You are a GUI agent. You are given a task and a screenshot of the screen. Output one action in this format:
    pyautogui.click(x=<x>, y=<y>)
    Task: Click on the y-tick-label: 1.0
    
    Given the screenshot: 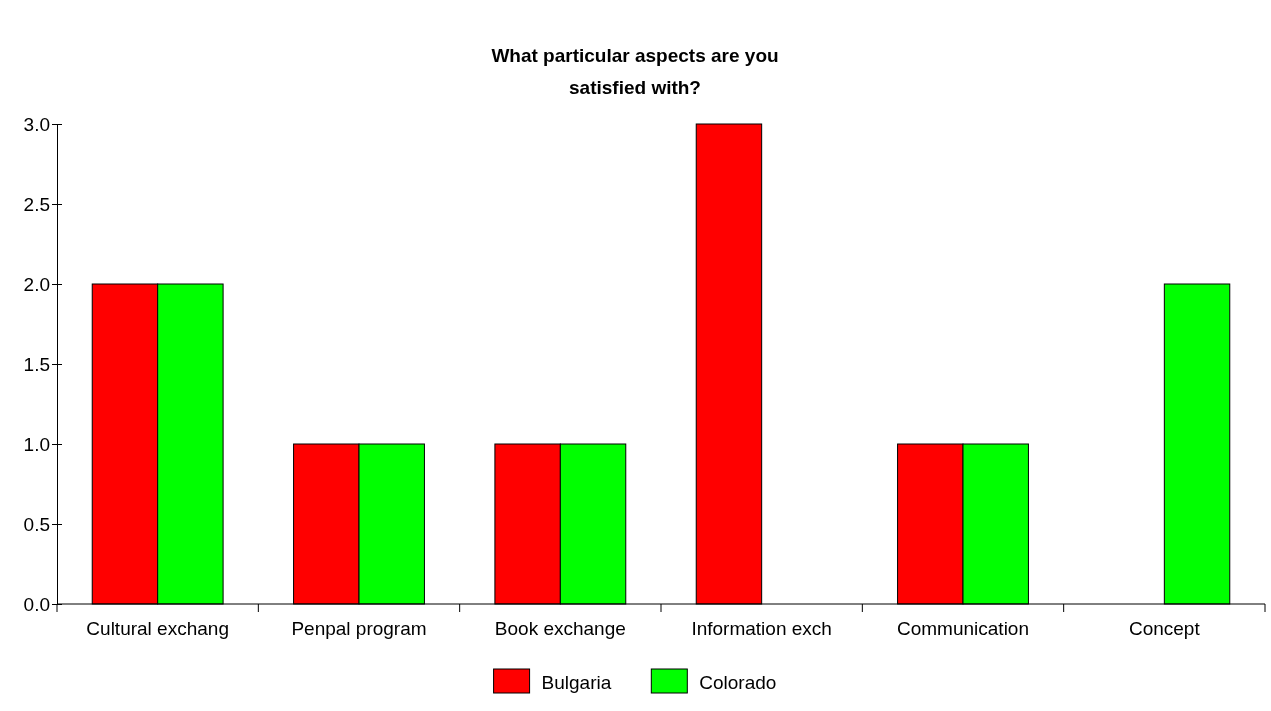 What is the action you would take?
    pyautogui.click(x=36, y=444)
    